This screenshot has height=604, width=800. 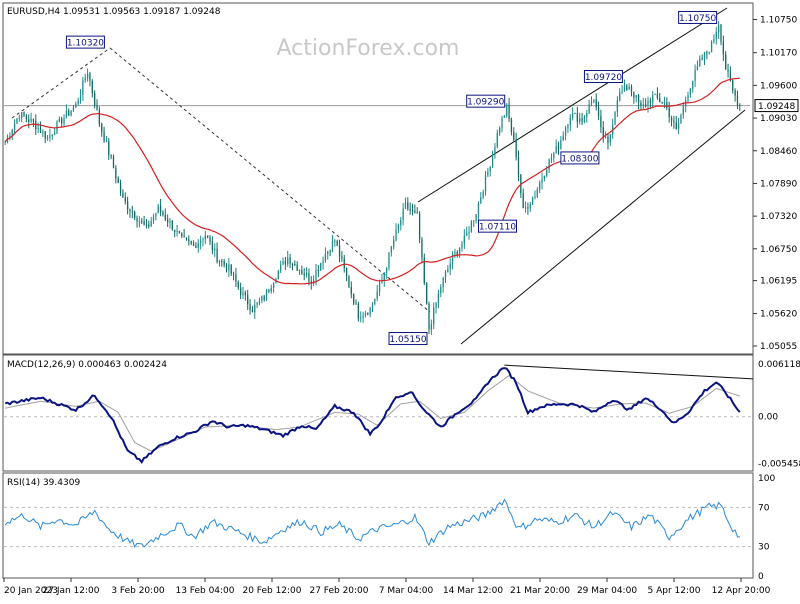 What do you see at coordinates (607, 591) in the screenshot?
I see `time-axis-label: 29 Mar 04:00` at bounding box center [607, 591].